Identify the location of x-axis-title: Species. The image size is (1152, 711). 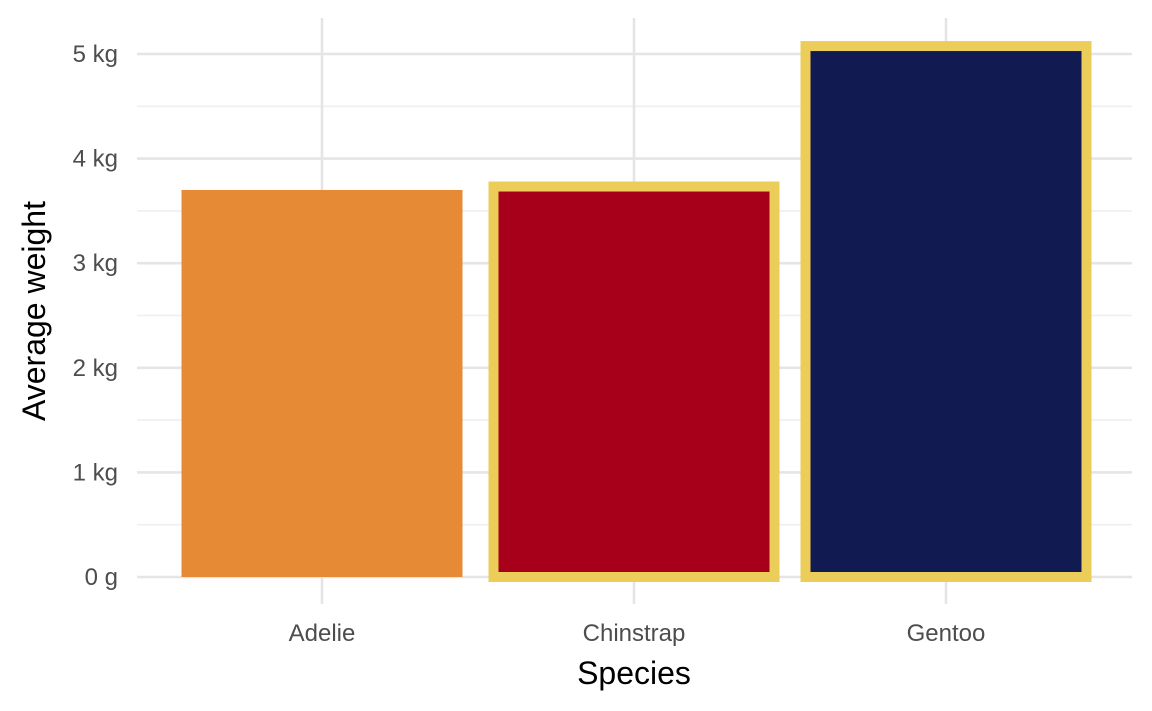
(634, 673).